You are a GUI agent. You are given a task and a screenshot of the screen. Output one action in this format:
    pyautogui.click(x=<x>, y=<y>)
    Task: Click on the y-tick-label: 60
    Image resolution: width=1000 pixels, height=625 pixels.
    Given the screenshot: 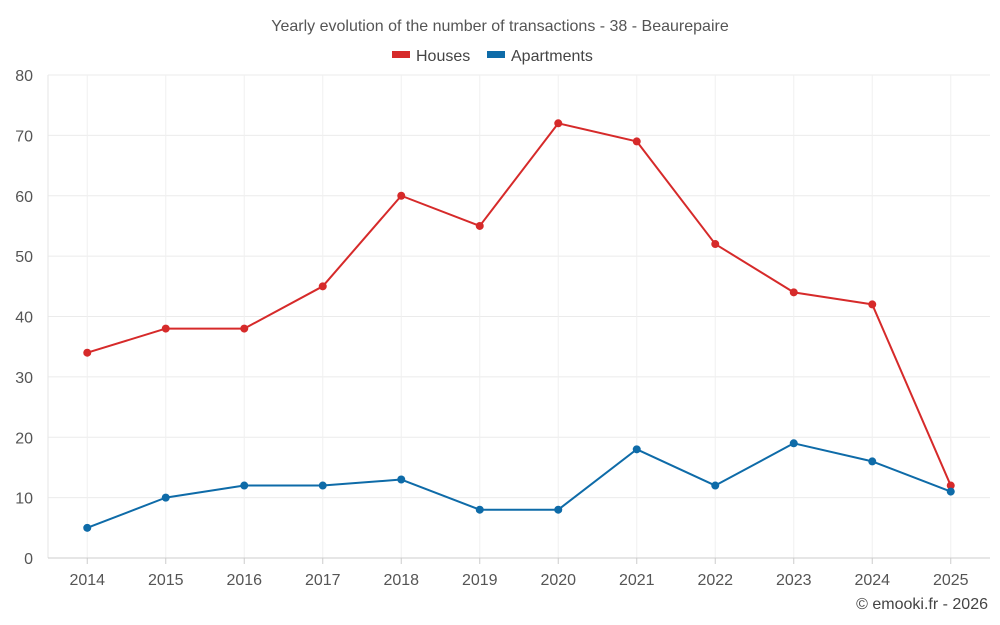 What is the action you would take?
    pyautogui.click(x=24, y=197)
    